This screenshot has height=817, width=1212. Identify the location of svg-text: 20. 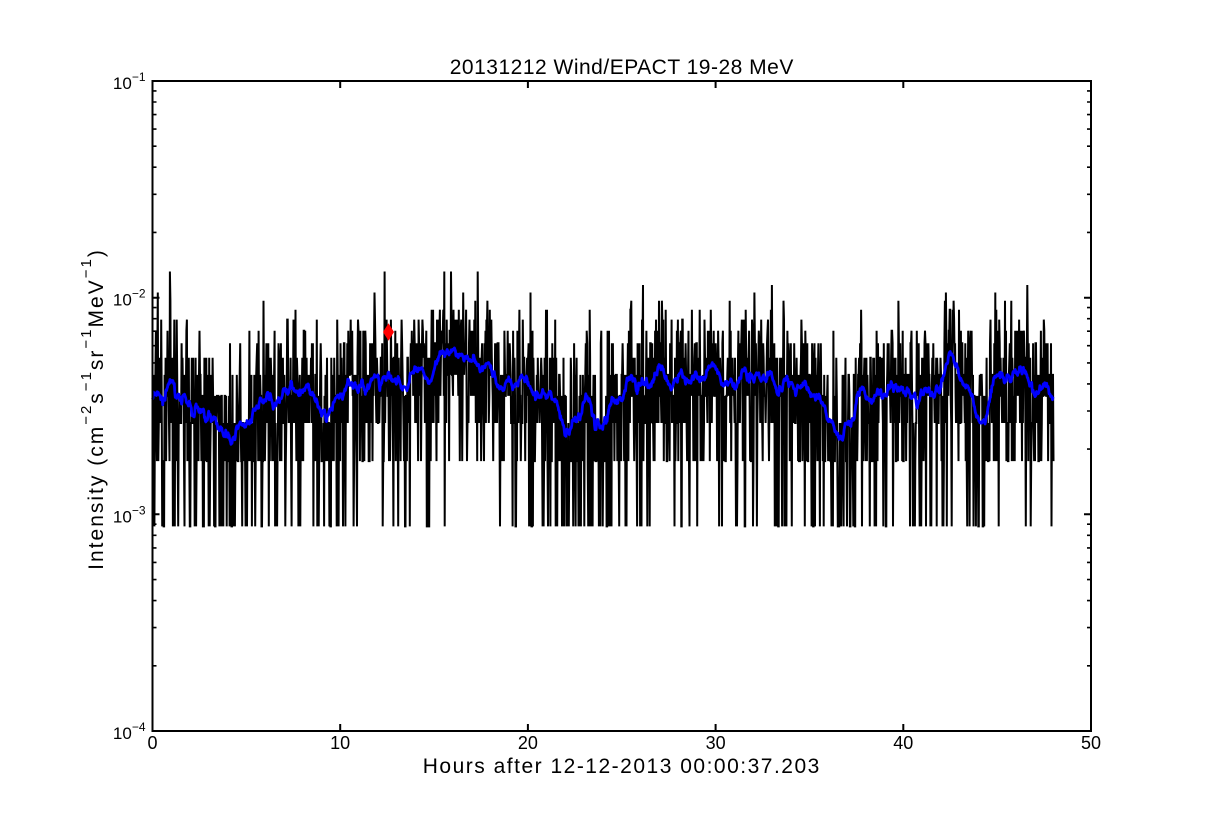
(528, 743).